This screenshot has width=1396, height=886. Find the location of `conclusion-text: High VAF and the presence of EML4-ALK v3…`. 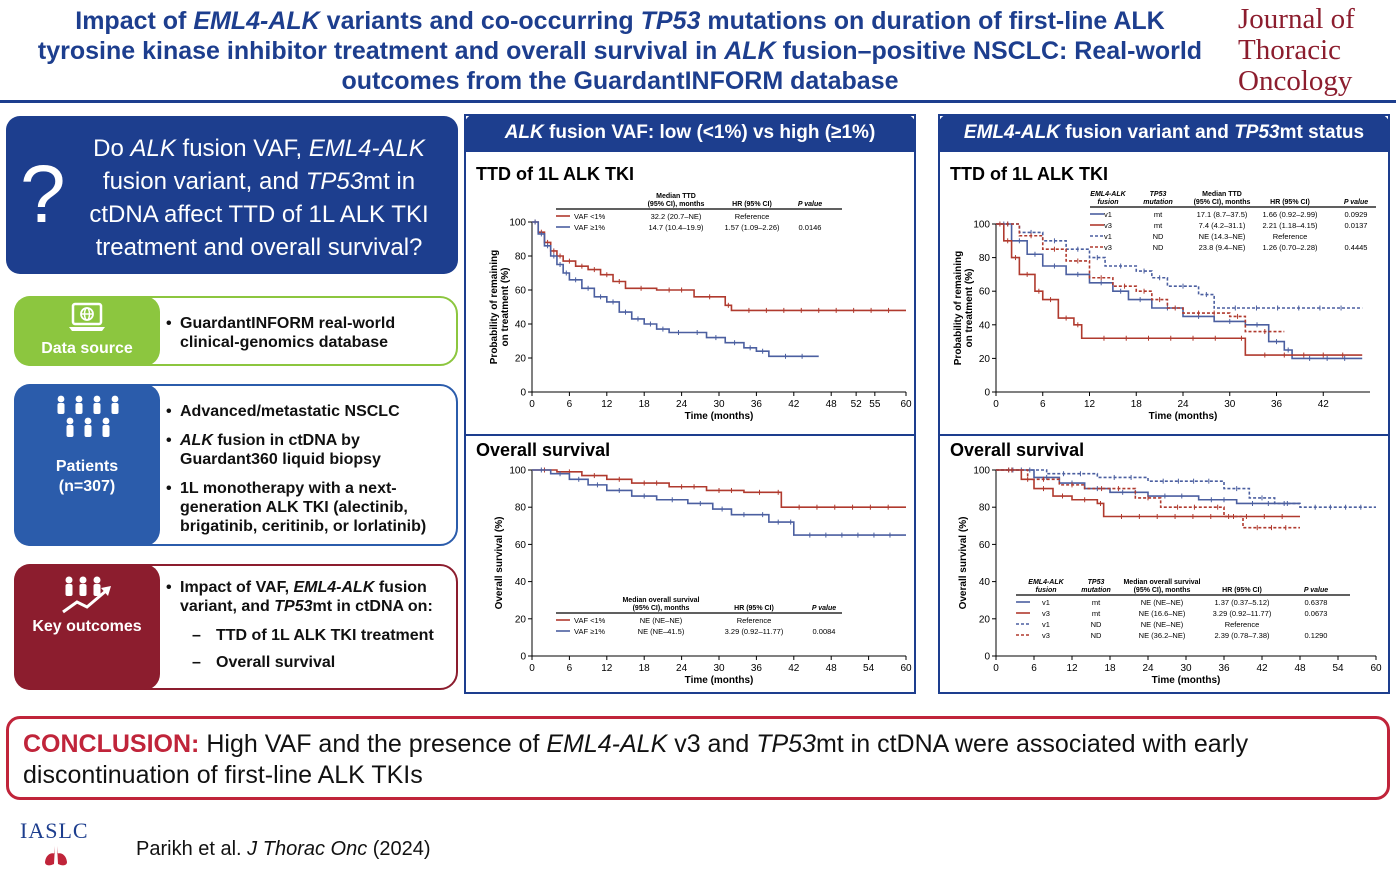

conclusion-text: High VAF and the presence of EML4-ALK v3… is located at coordinates (636, 759).